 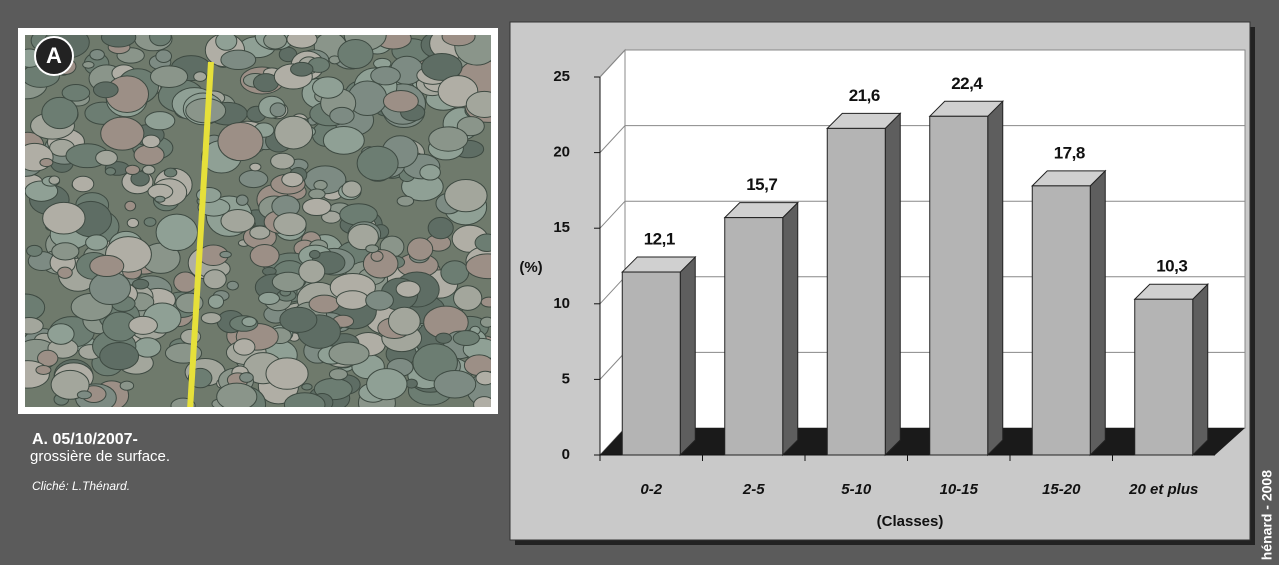 I want to click on x-tick-label: 15-20, so click(x=1061, y=489).